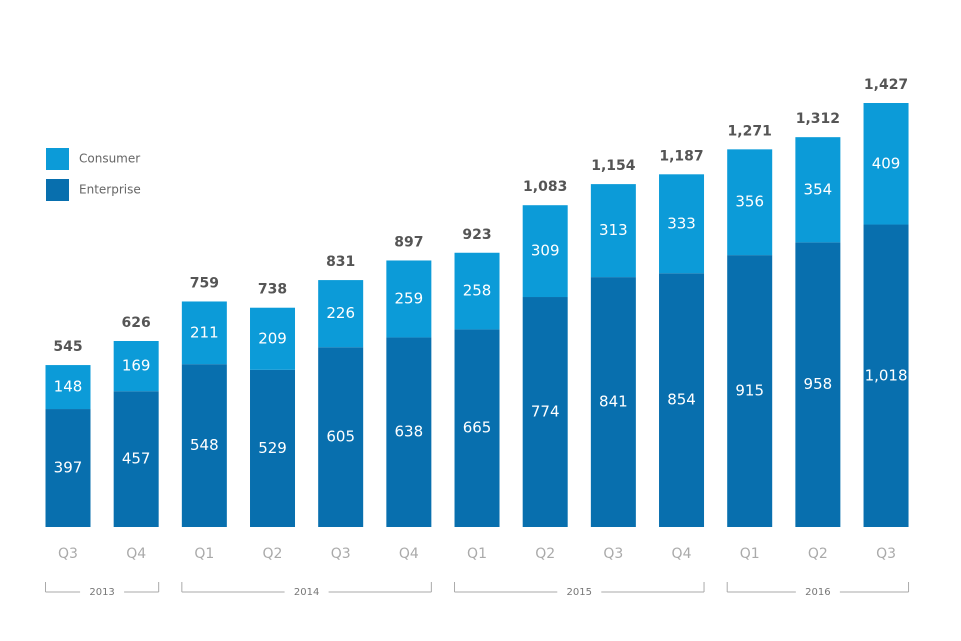 This screenshot has height=641, width=961. Describe the element at coordinates (340, 262) in the screenshot. I see `total-label: 831` at that location.